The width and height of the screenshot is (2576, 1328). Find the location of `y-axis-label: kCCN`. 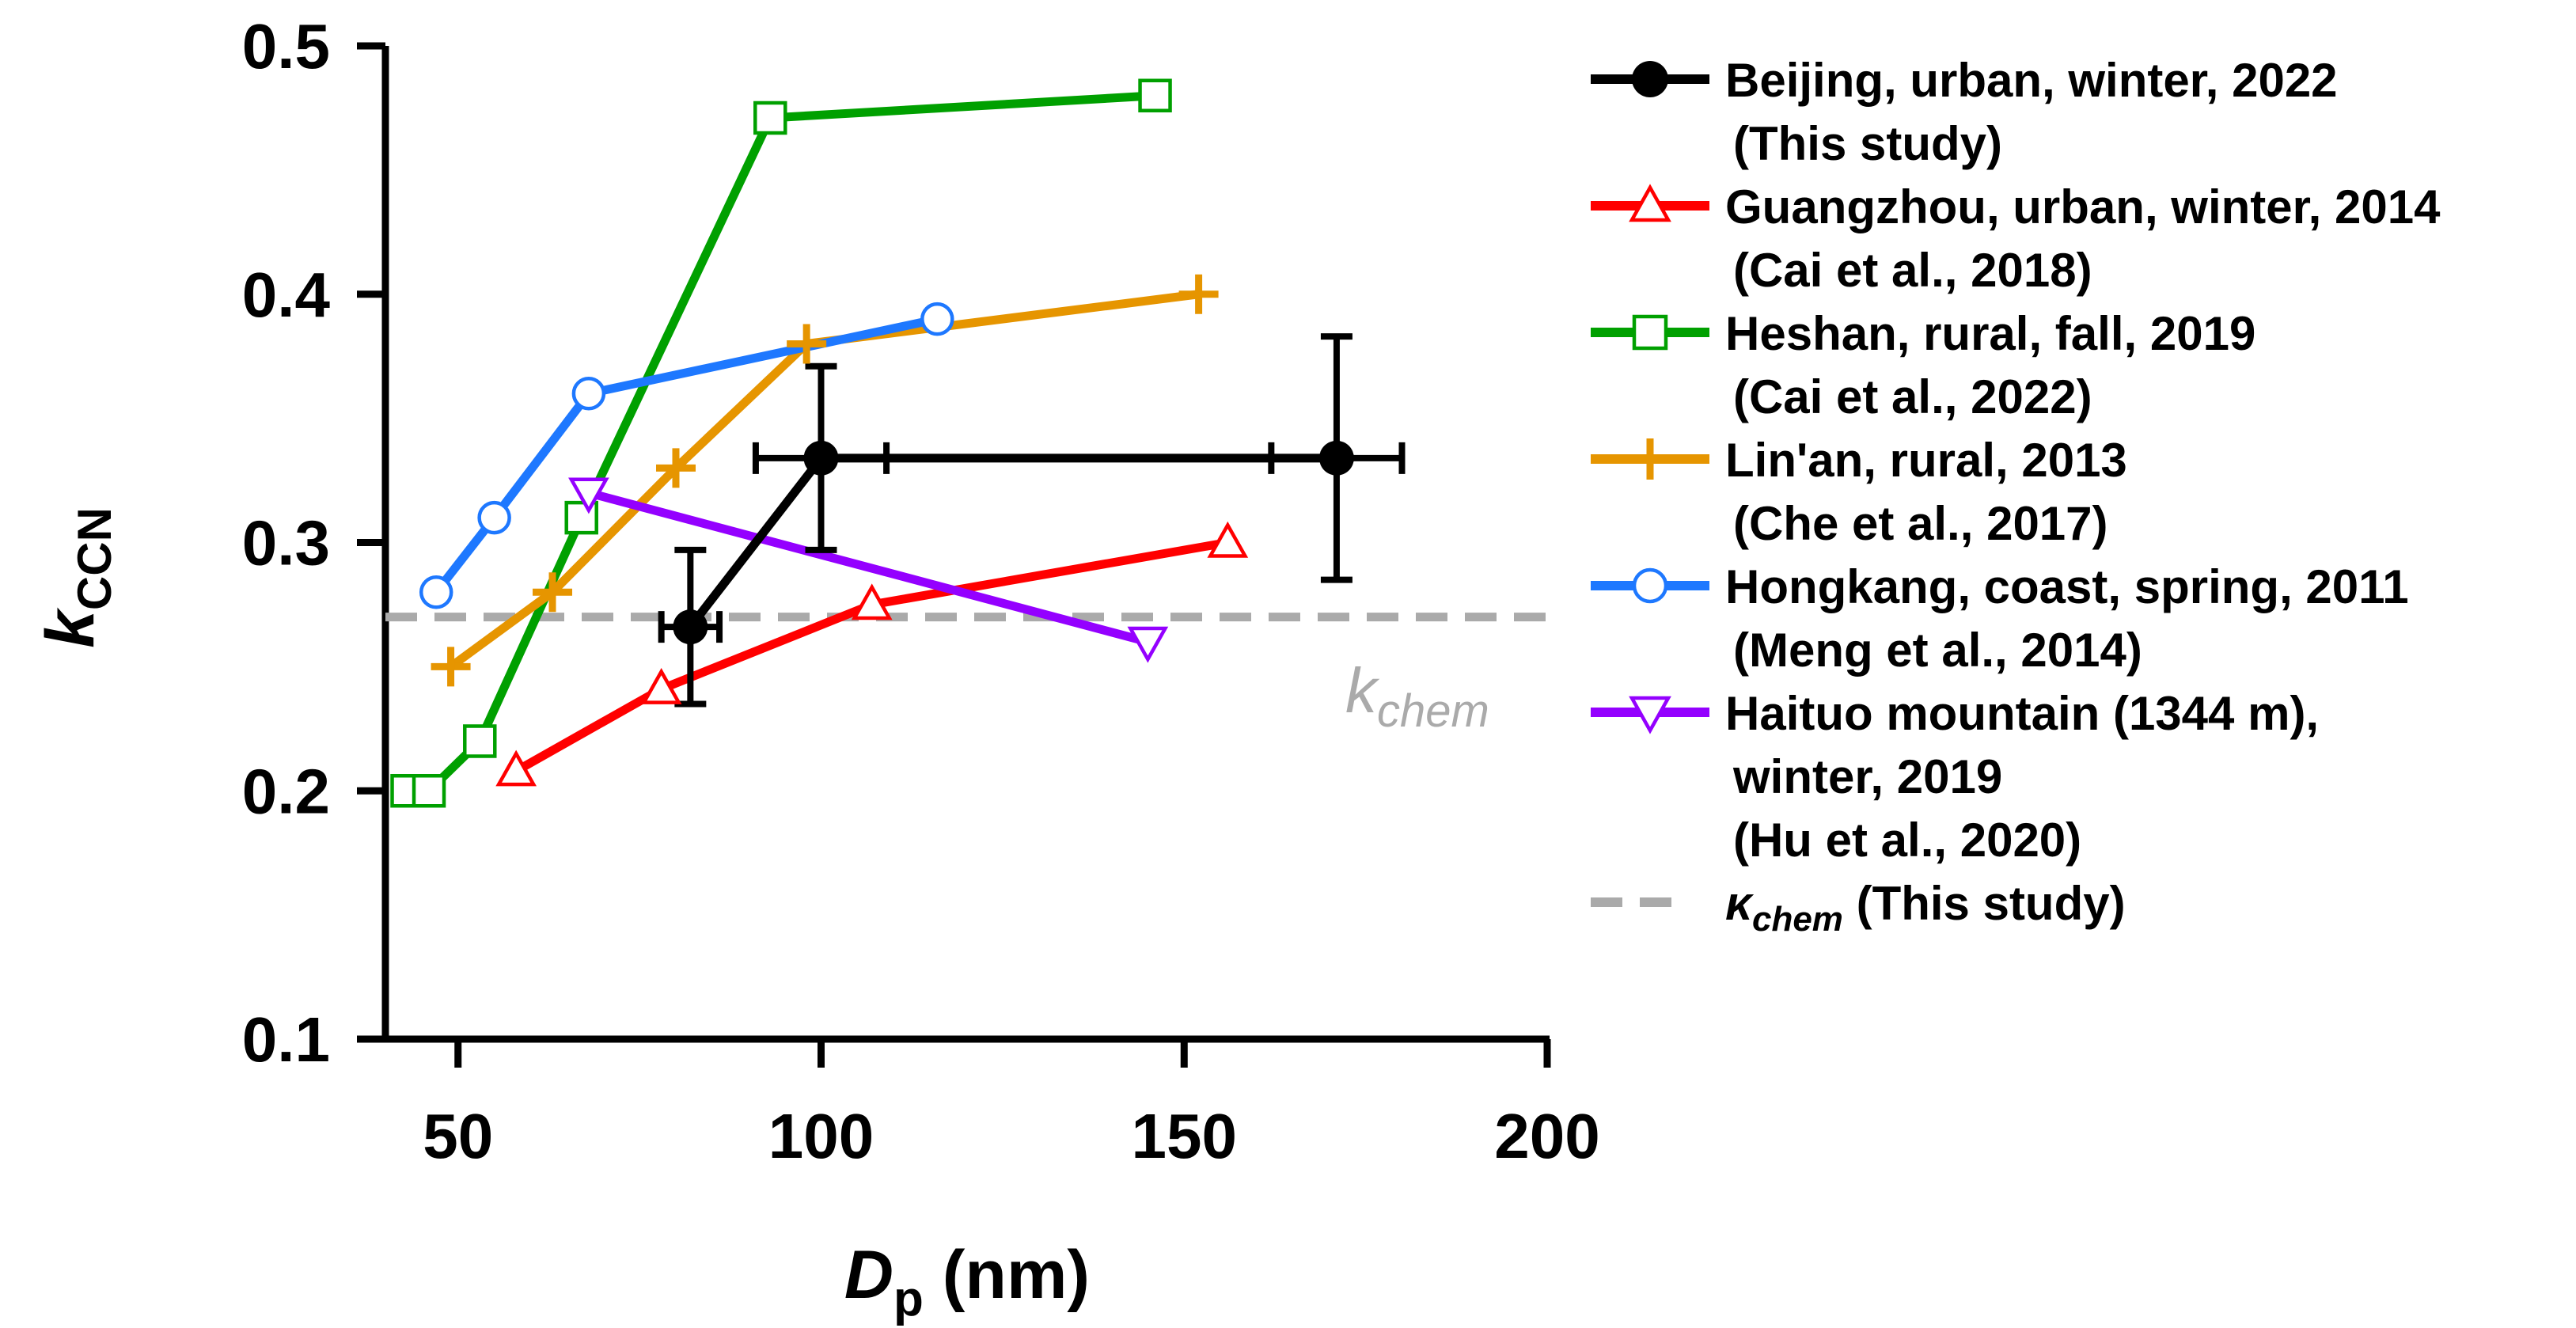

y-axis-label: kCCN is located at coordinates (76, 577).